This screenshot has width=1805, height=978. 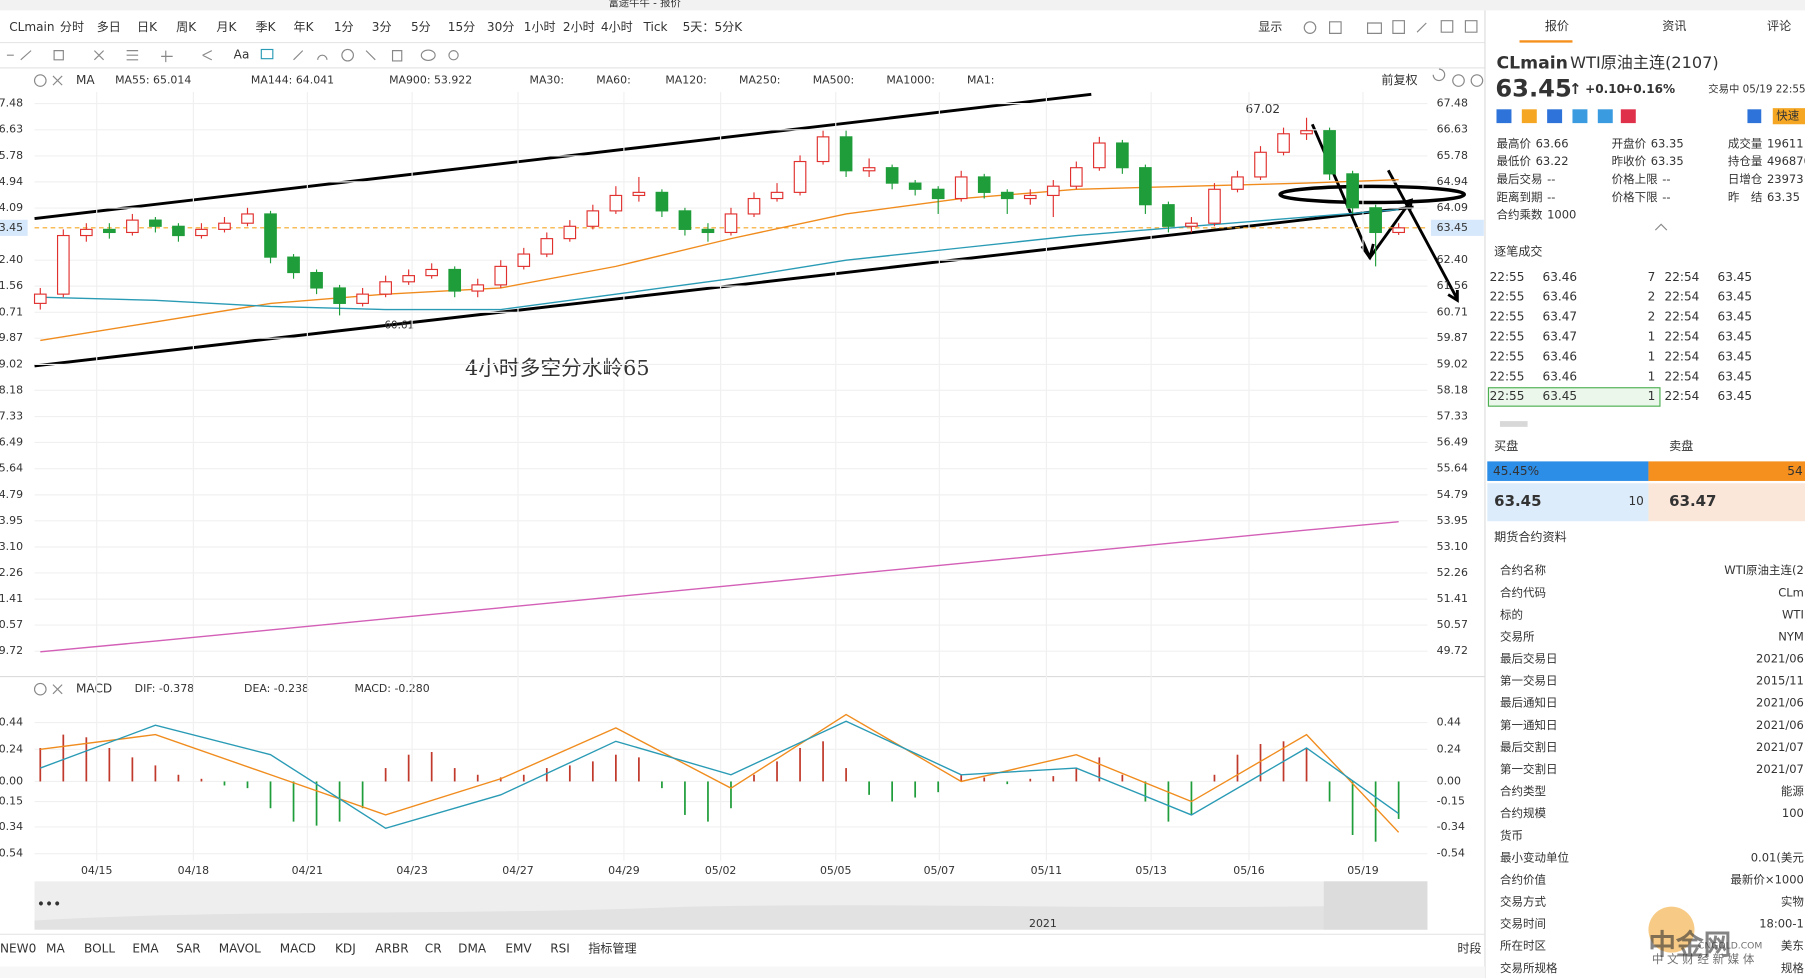 I want to click on adjust-mode: 前复权, so click(x=1399, y=79).